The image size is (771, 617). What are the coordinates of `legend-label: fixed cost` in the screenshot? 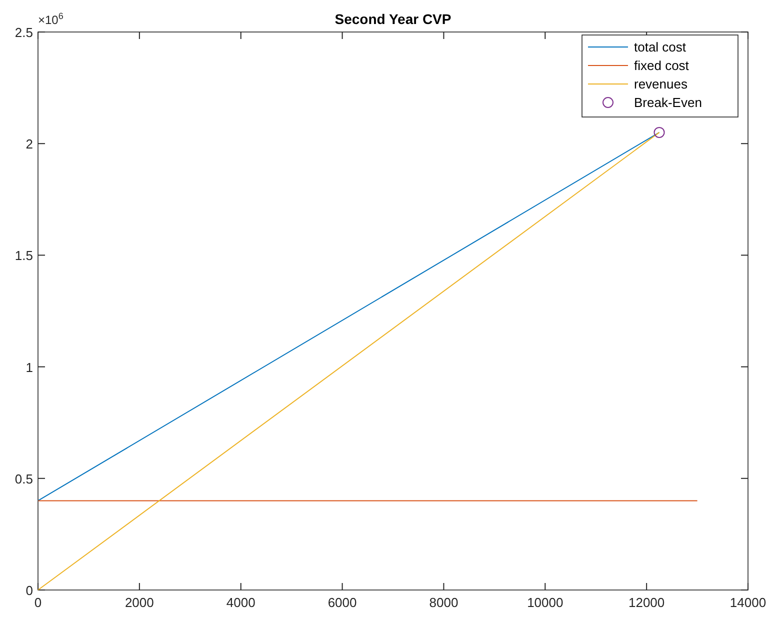 It's located at (662, 65).